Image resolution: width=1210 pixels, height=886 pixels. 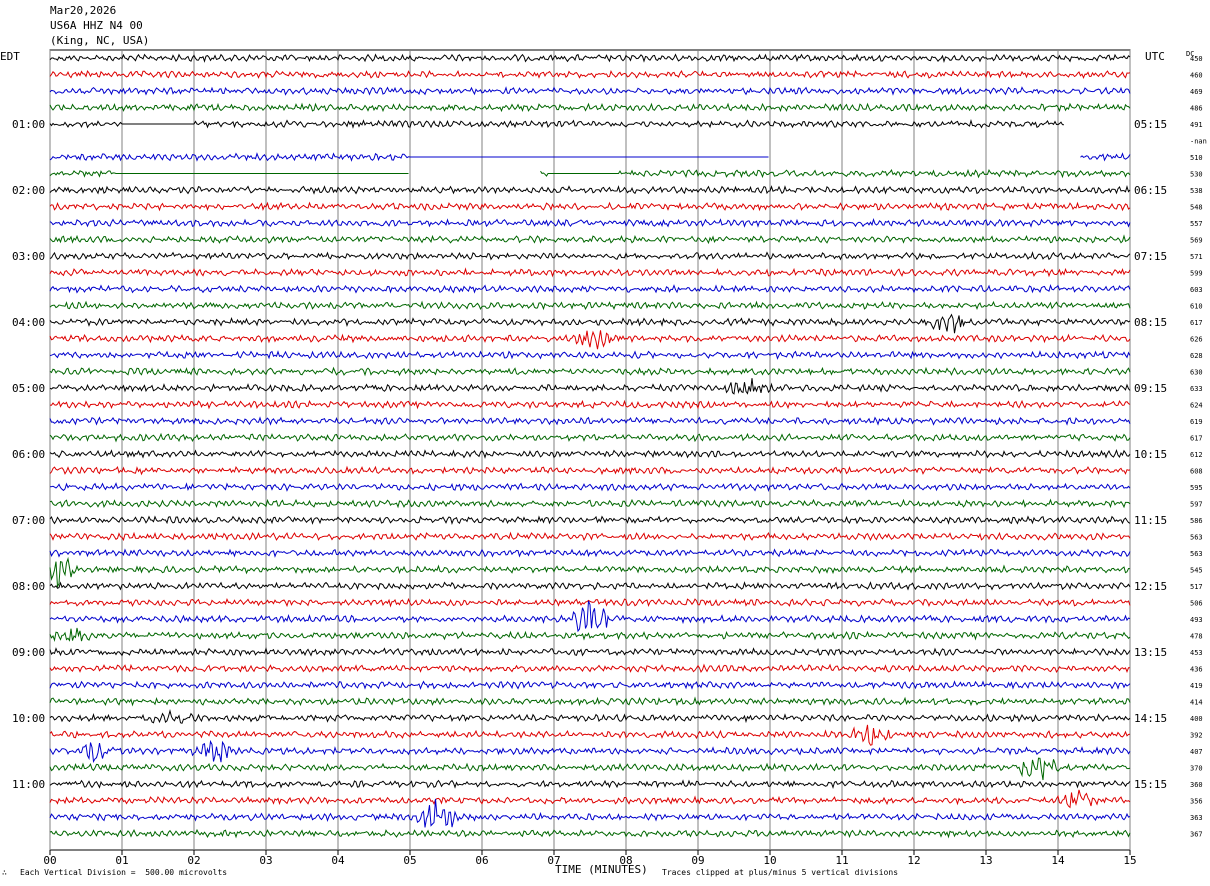 I want to click on dc-offset-label: 392, so click(x=1196, y=736).